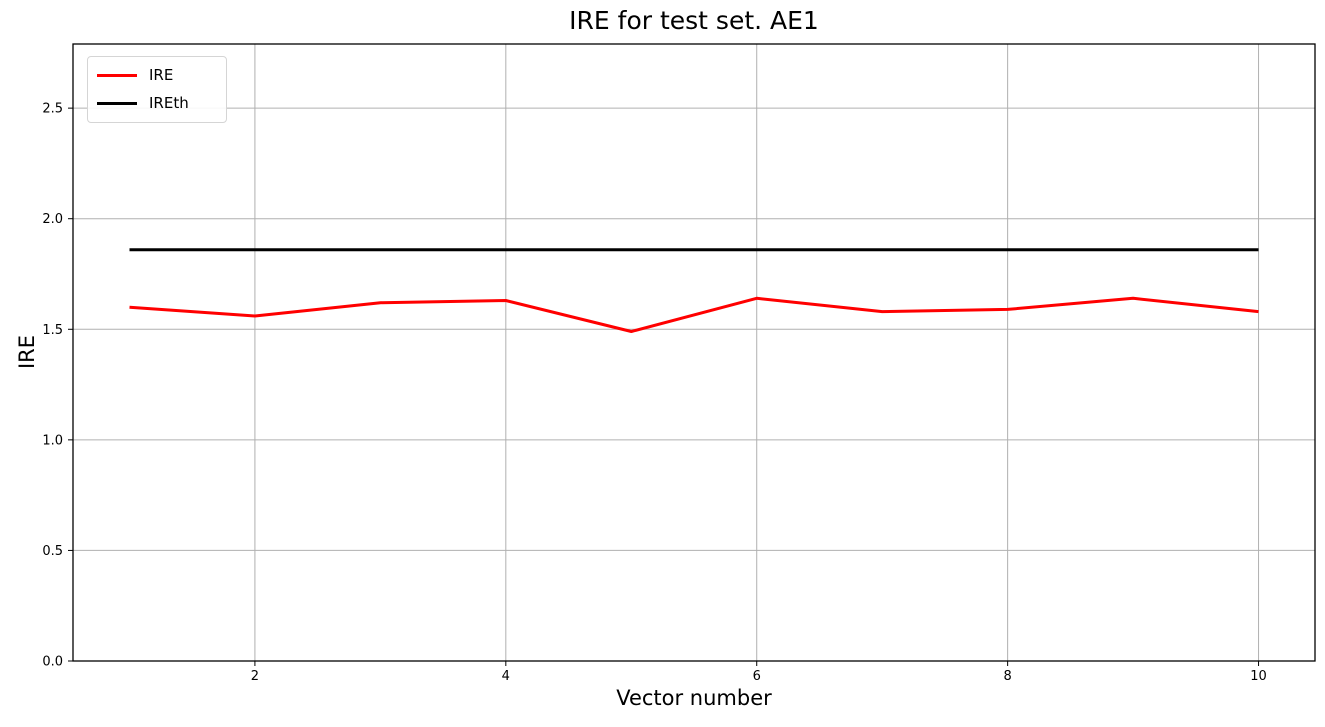 This screenshot has height=727, width=1325. What do you see at coordinates (157, 89) in the screenshot?
I see `legend: IRE IREth` at bounding box center [157, 89].